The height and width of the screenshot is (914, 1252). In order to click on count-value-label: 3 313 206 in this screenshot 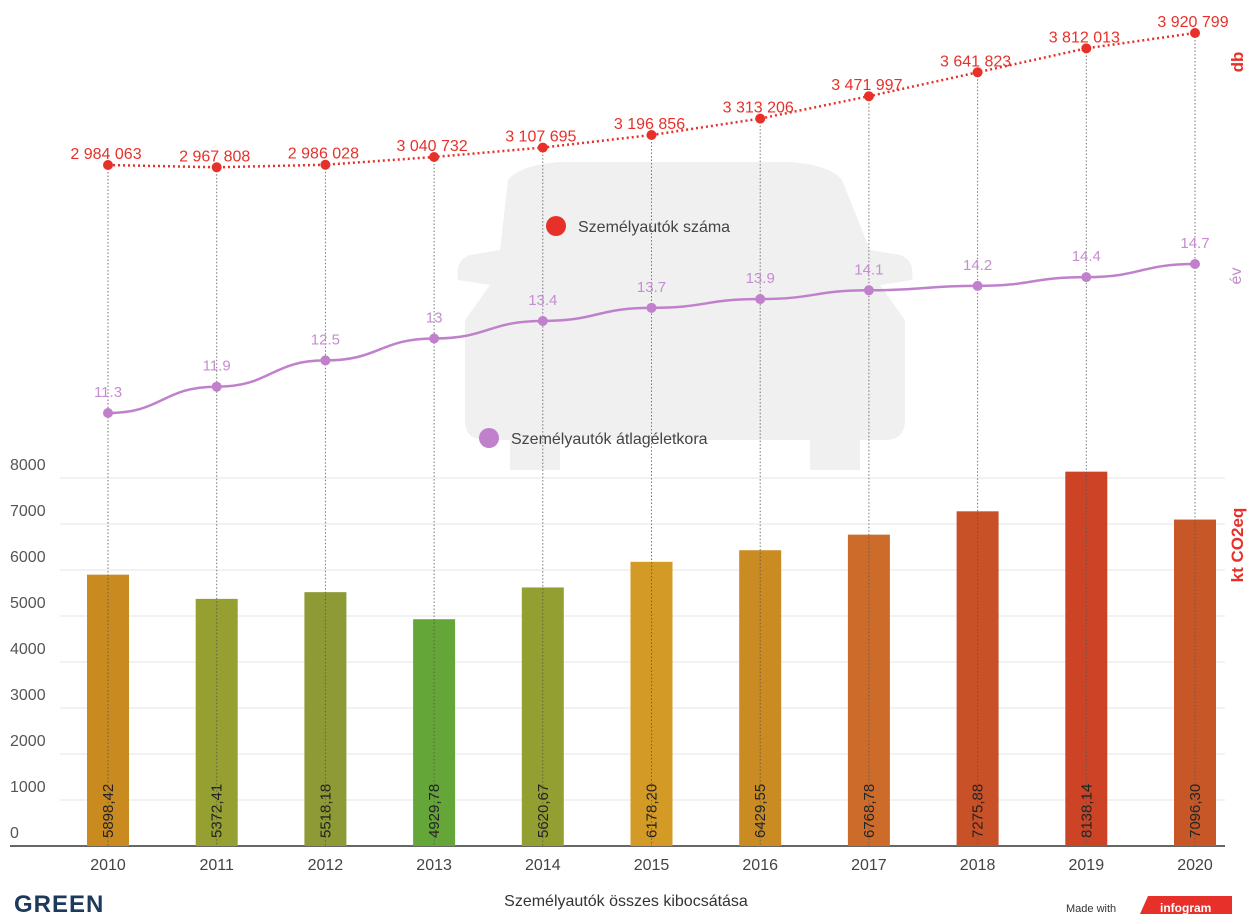, I will do `click(758, 108)`.